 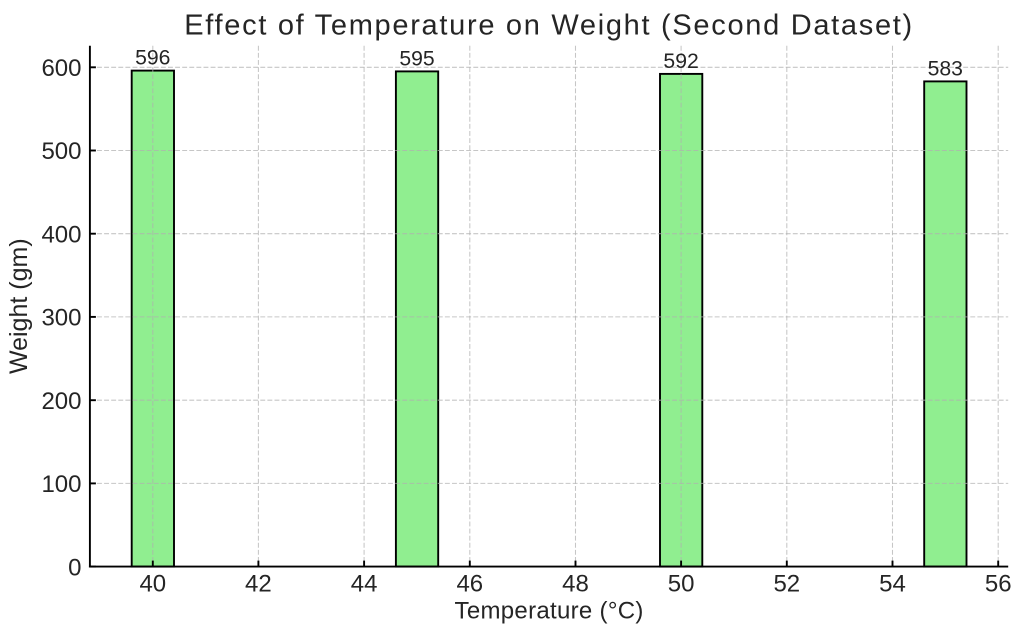 I want to click on svg-text: 500, so click(x=61, y=151).